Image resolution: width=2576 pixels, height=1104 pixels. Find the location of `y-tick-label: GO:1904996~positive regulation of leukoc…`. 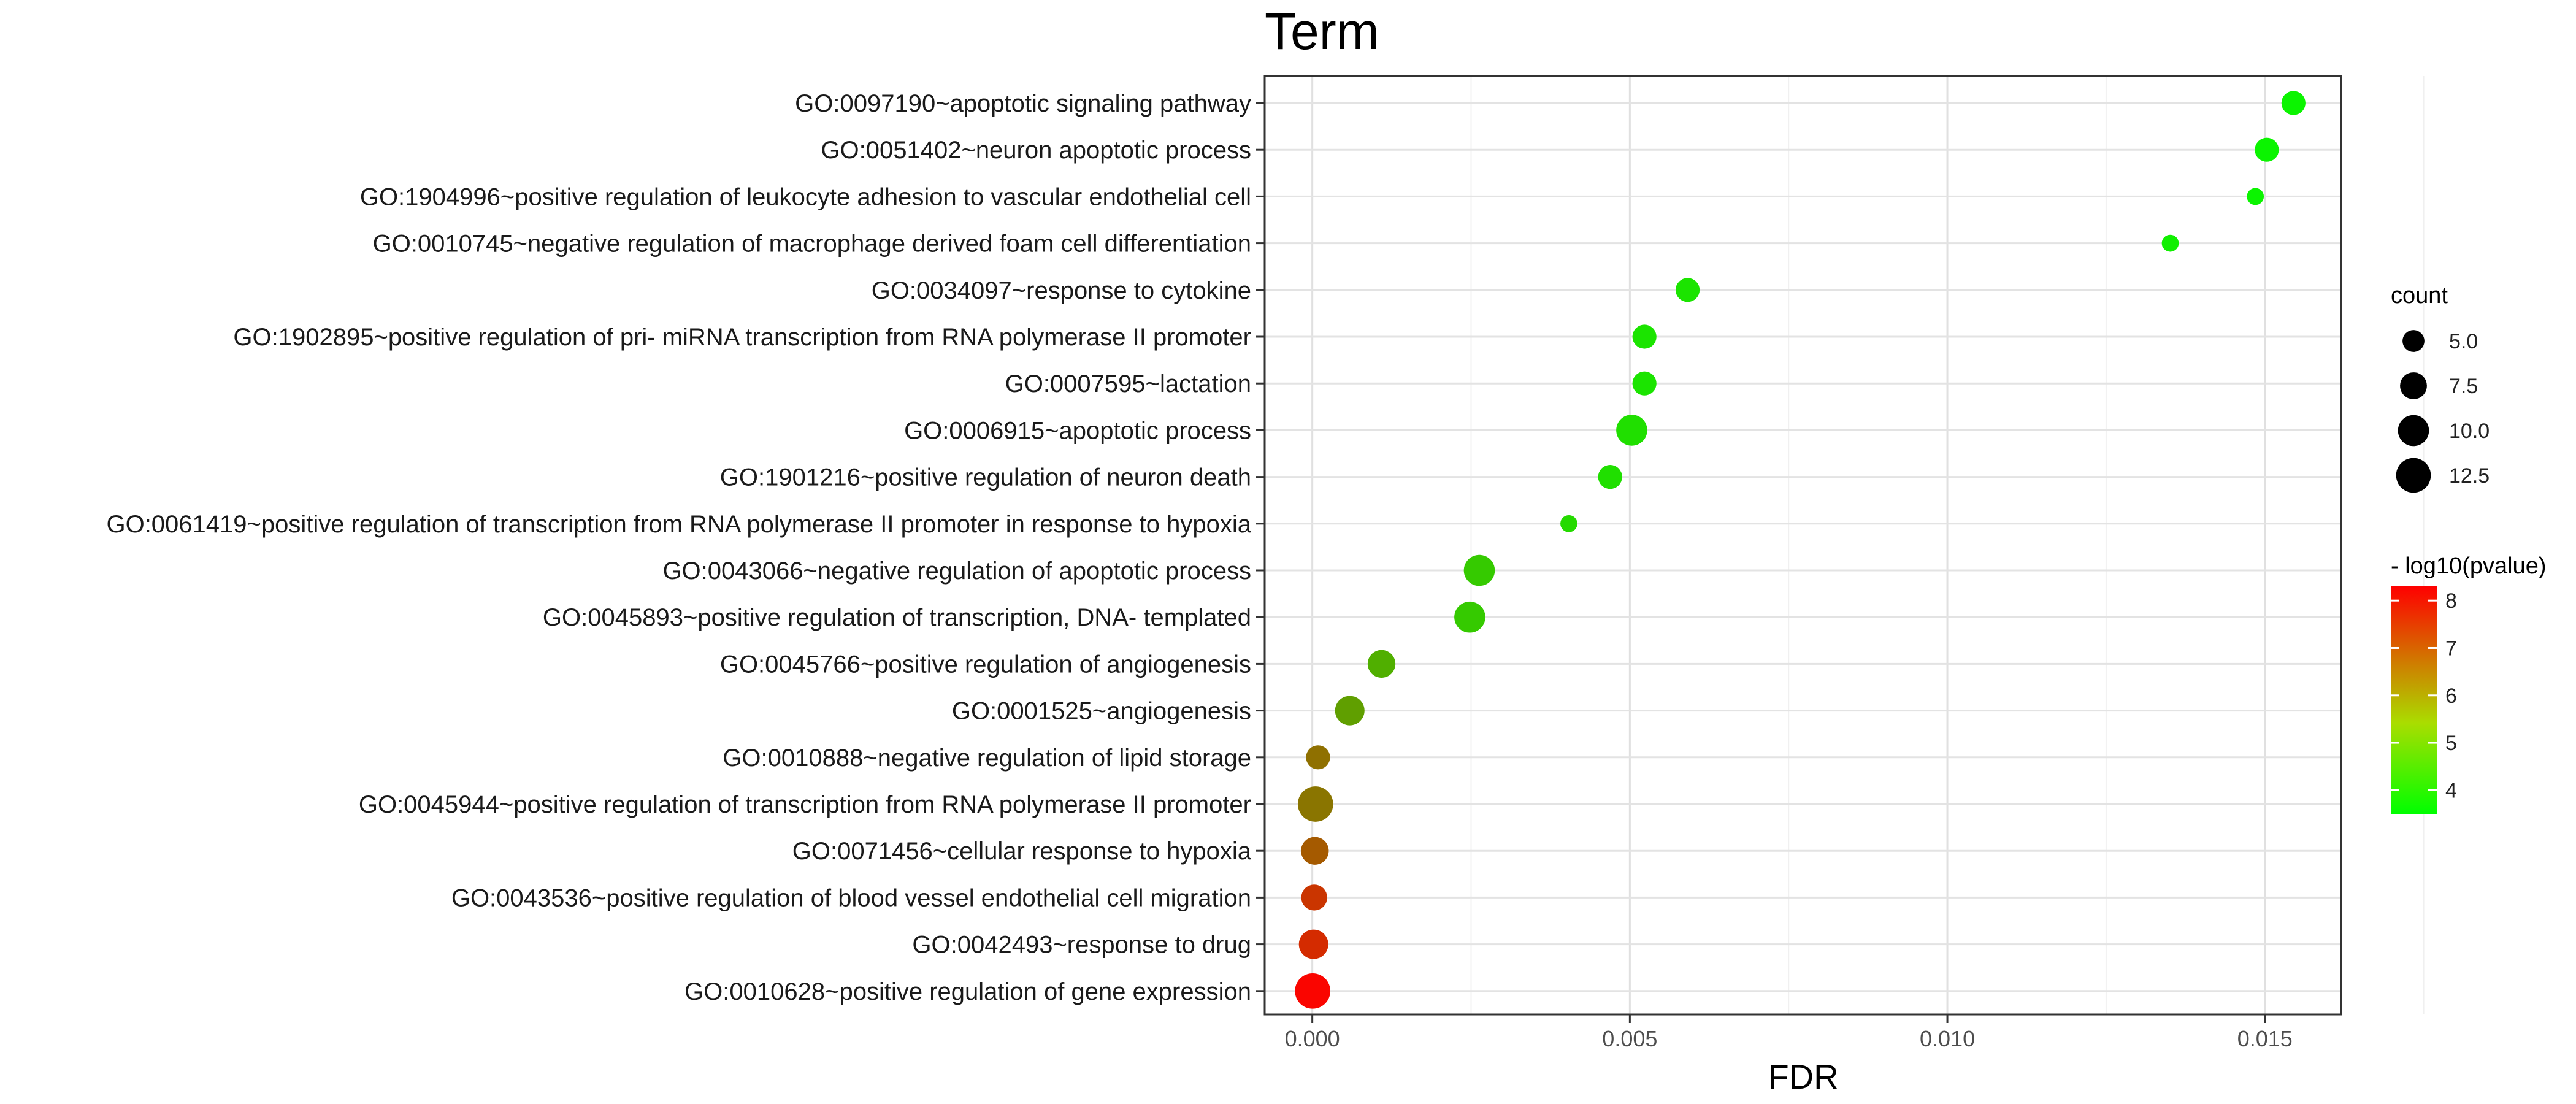

y-tick-label: GO:1904996~positive regulation of leukoc… is located at coordinates (805, 196).